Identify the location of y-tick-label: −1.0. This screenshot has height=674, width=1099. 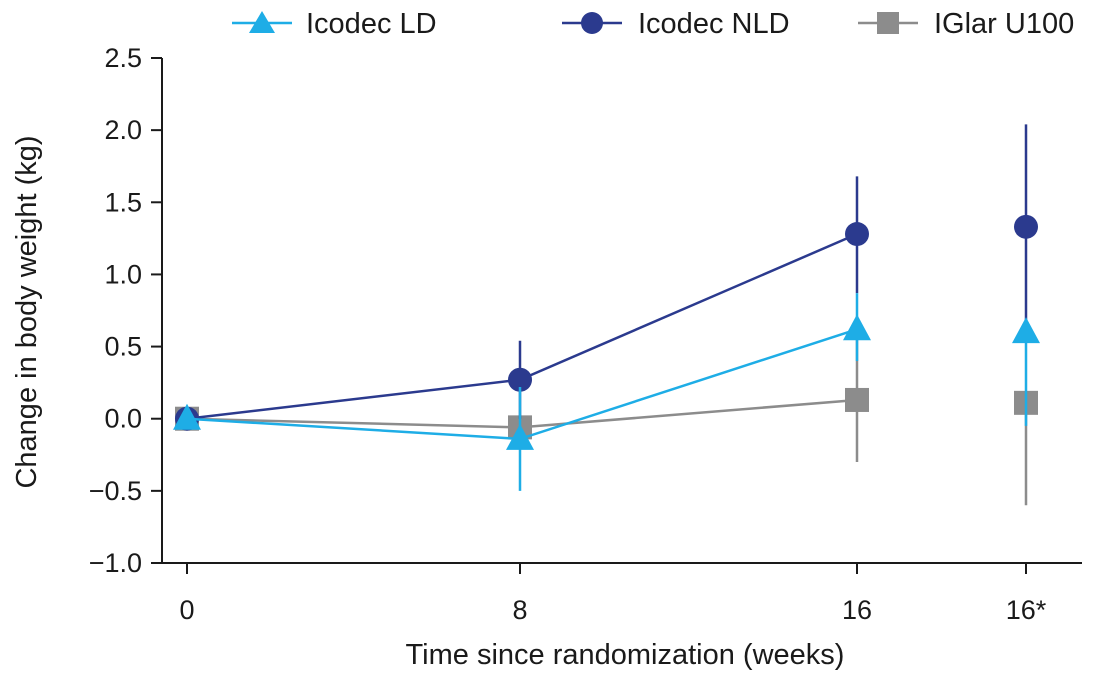
(115, 563).